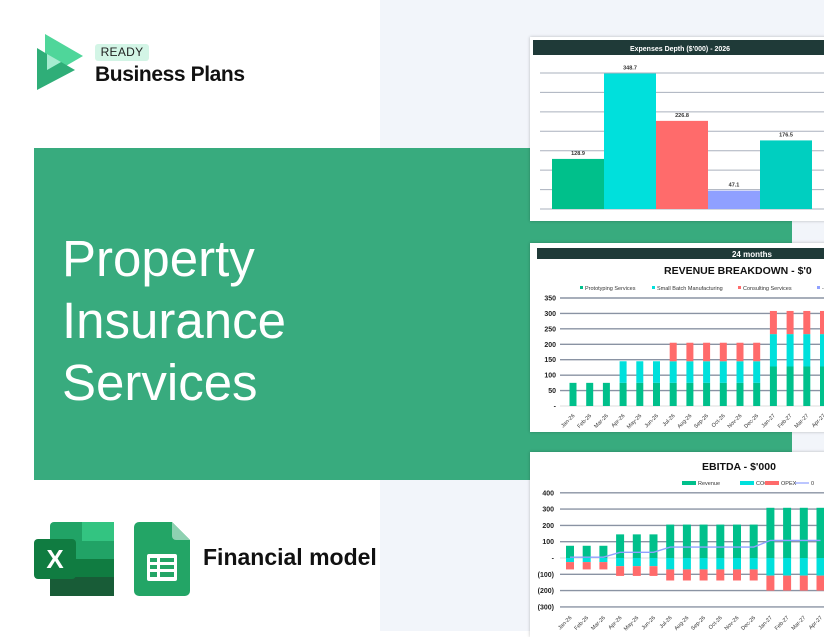  Describe the element at coordinates (122, 52) in the screenshot. I see `brand-badge: READY` at that location.